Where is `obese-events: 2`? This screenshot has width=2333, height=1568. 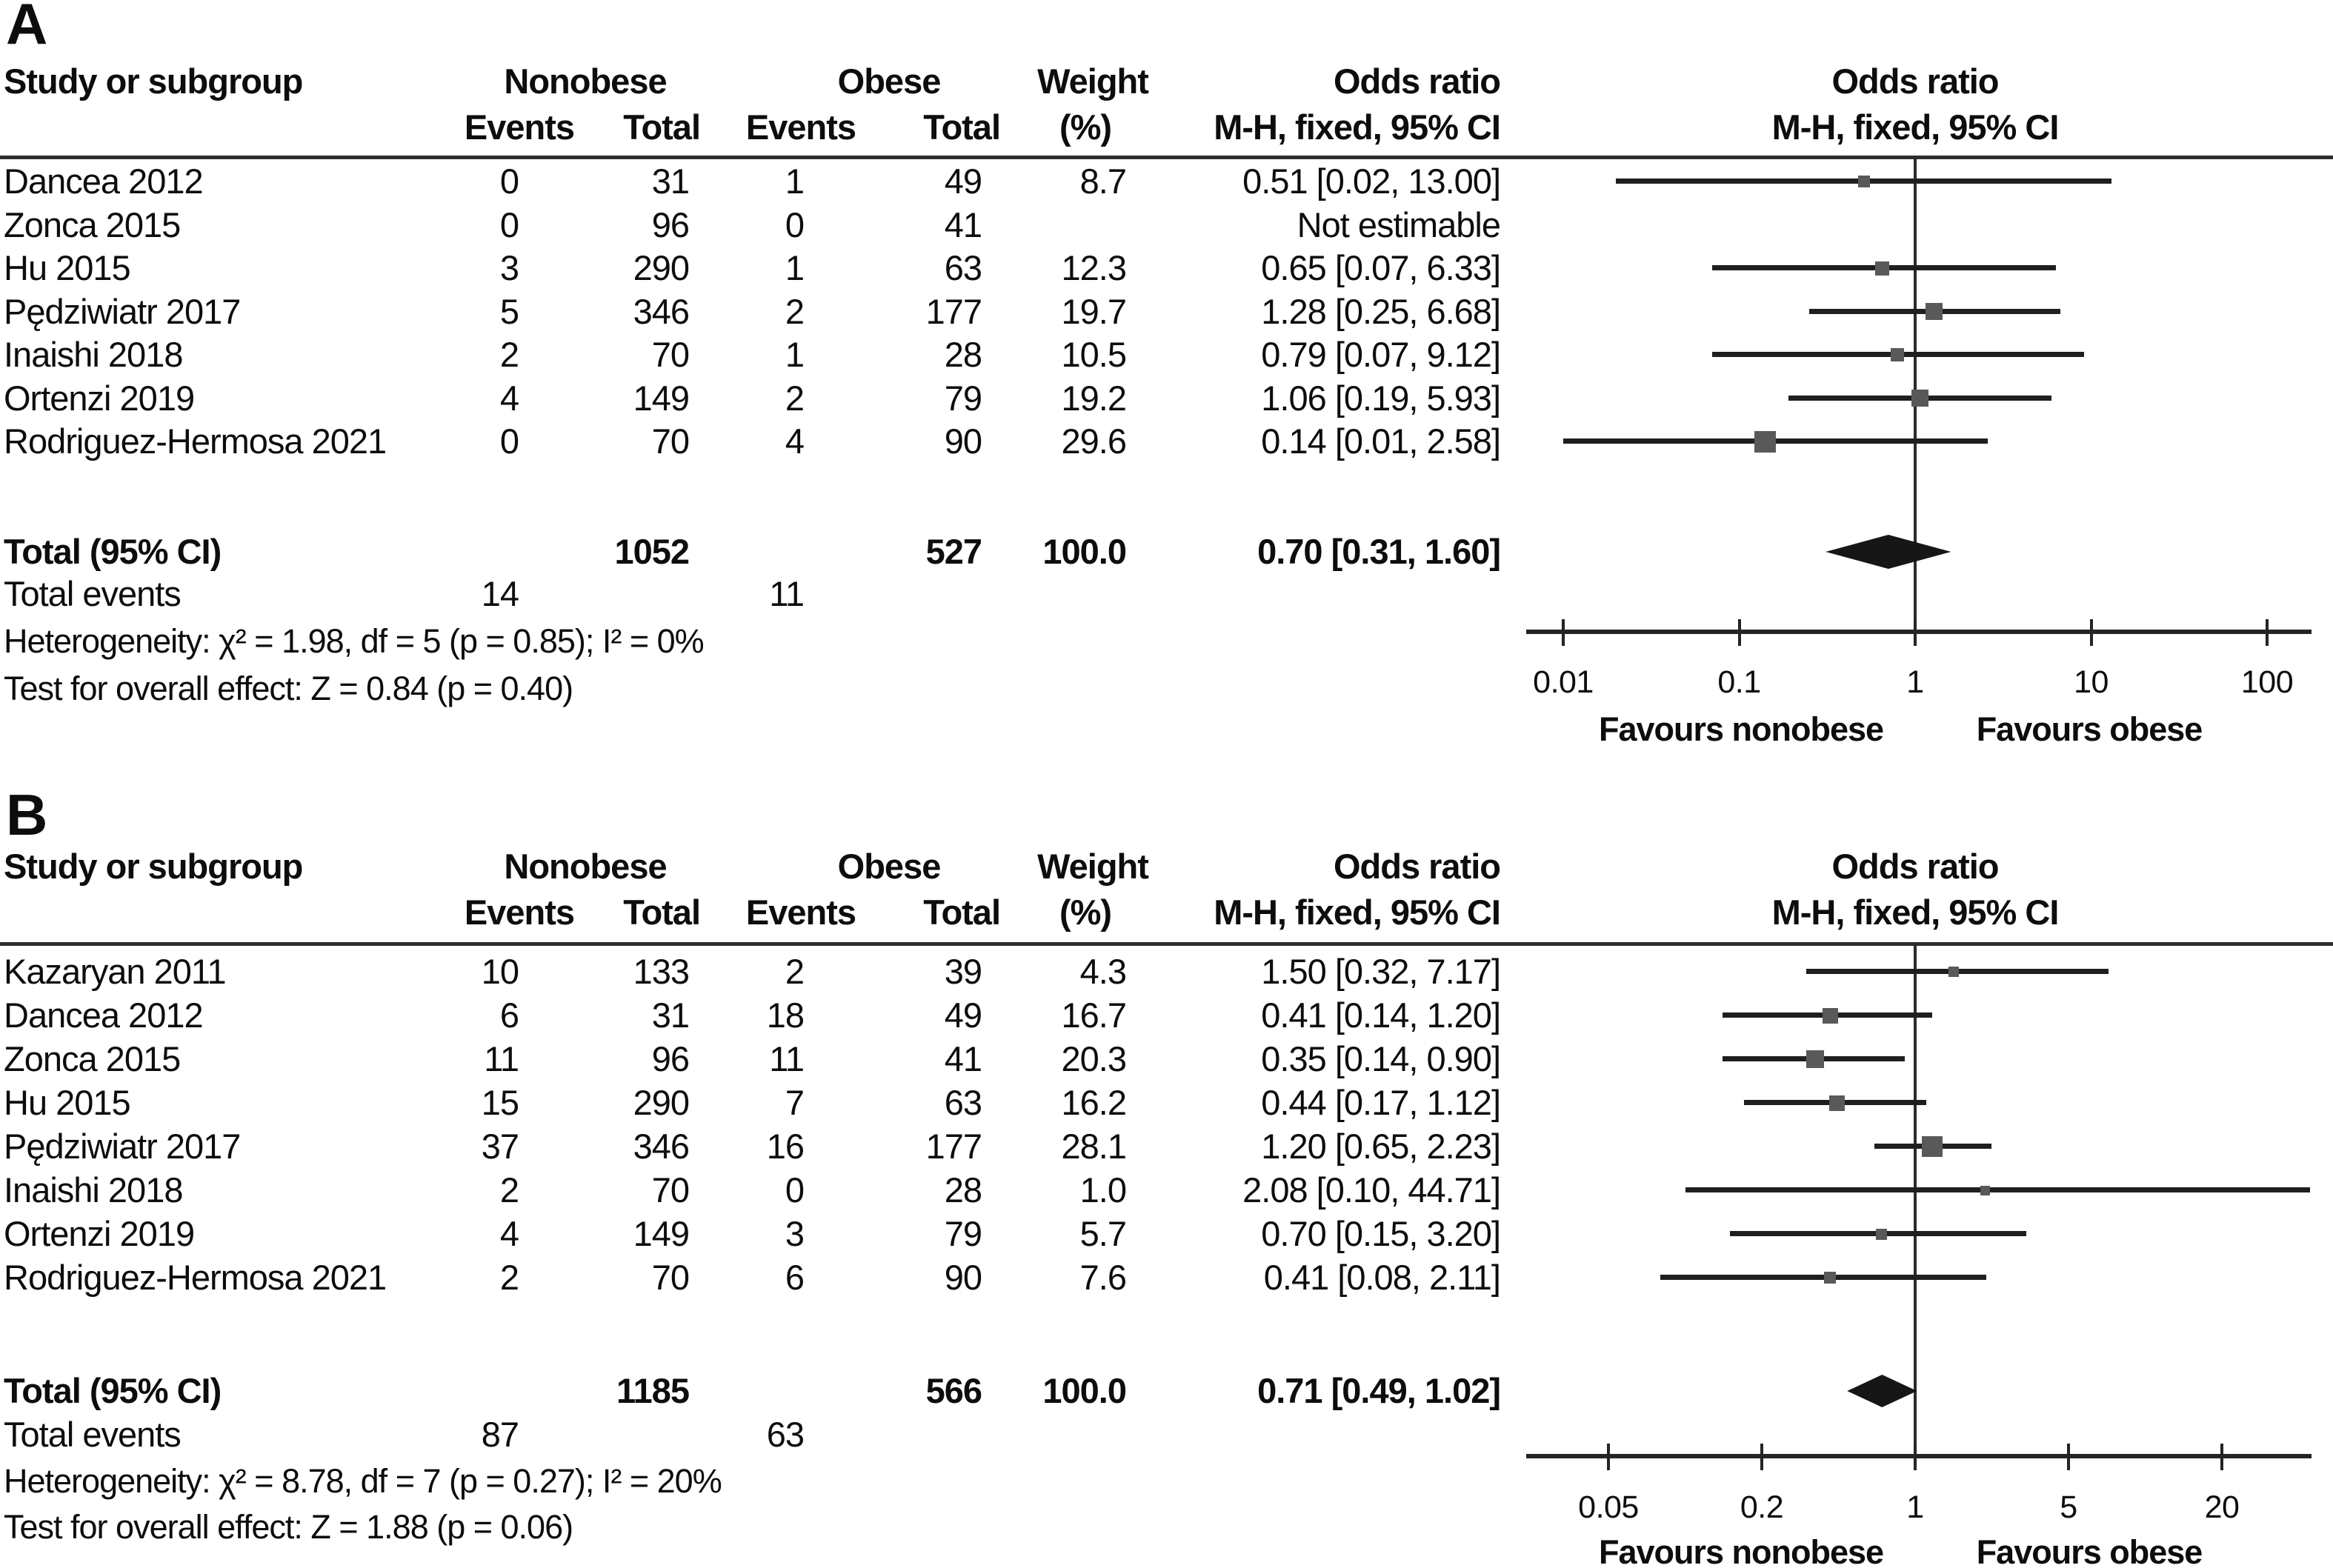 obese-events: 2 is located at coordinates (795, 311).